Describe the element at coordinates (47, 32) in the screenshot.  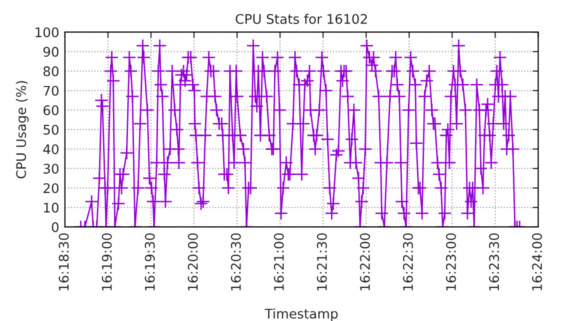
I see `y-tick-label: 100` at that location.